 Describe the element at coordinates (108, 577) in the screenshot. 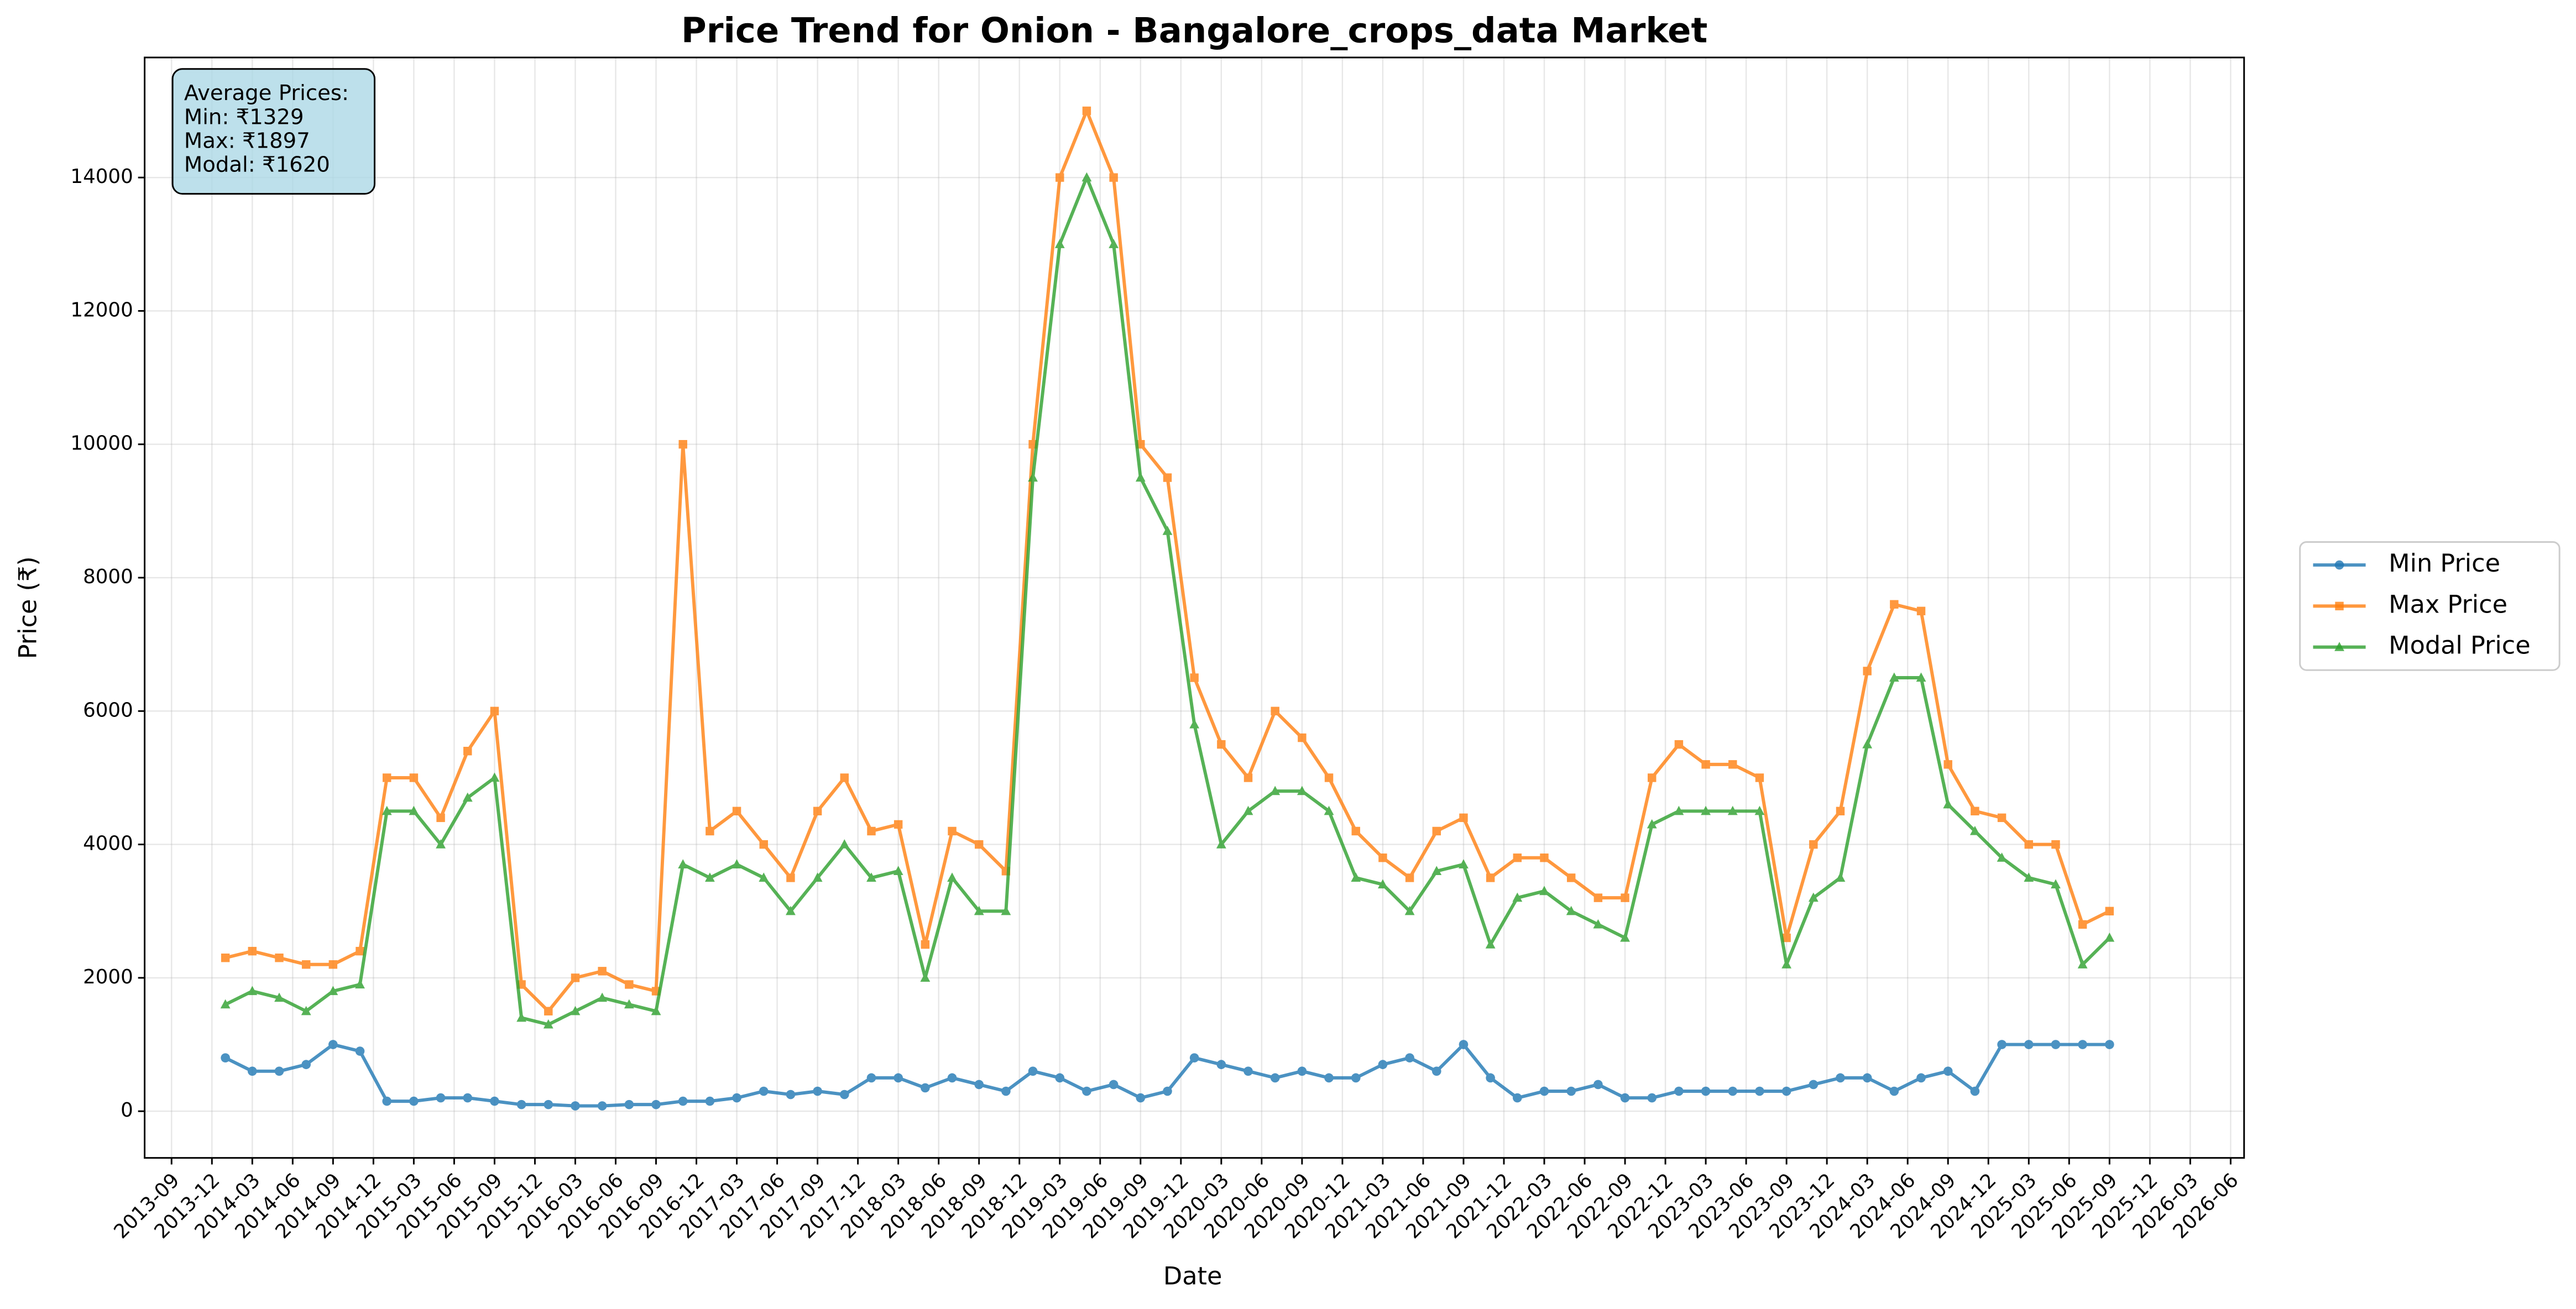

I see `y-tick-label: 8000` at that location.